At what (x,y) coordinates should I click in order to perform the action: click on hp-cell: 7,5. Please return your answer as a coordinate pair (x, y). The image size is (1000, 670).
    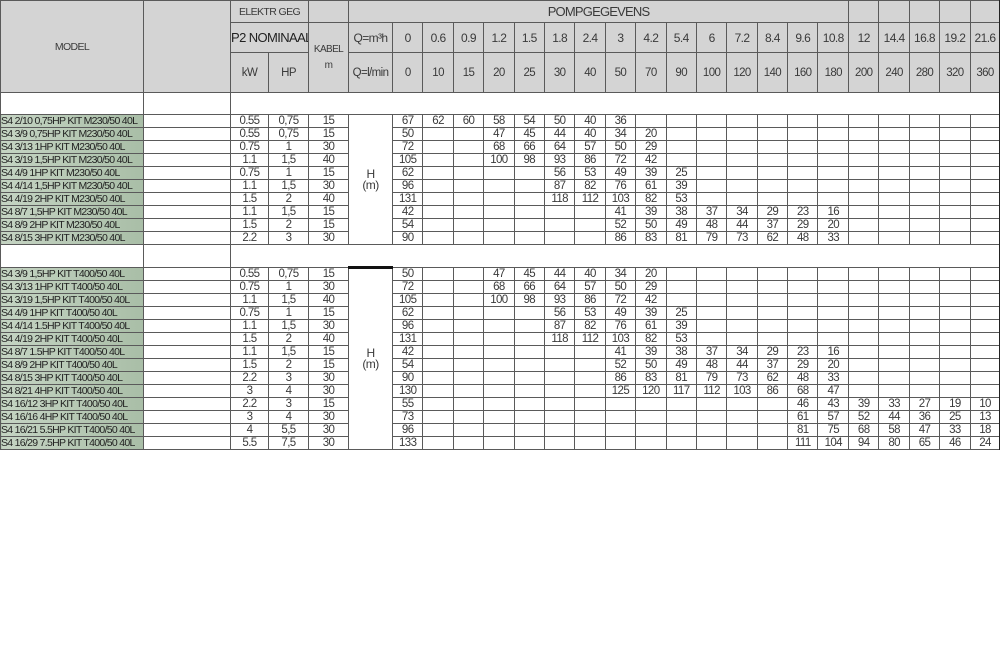
    Looking at the image, I should click on (288, 443).